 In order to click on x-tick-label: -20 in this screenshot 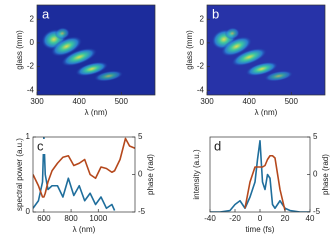, I will do `click(235, 218)`.